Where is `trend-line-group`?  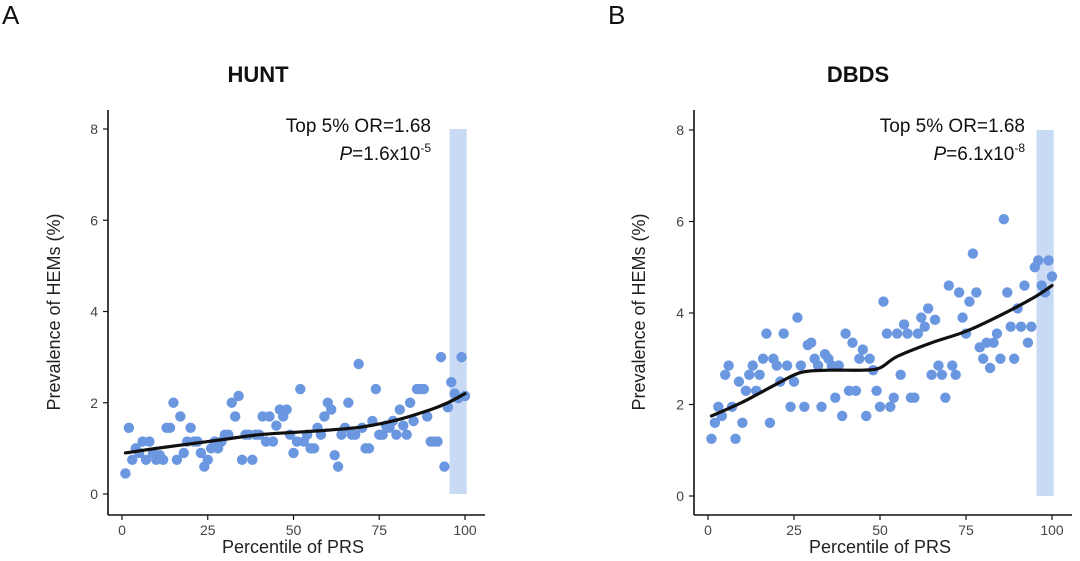
trend-line-group is located at coordinates (881, 350).